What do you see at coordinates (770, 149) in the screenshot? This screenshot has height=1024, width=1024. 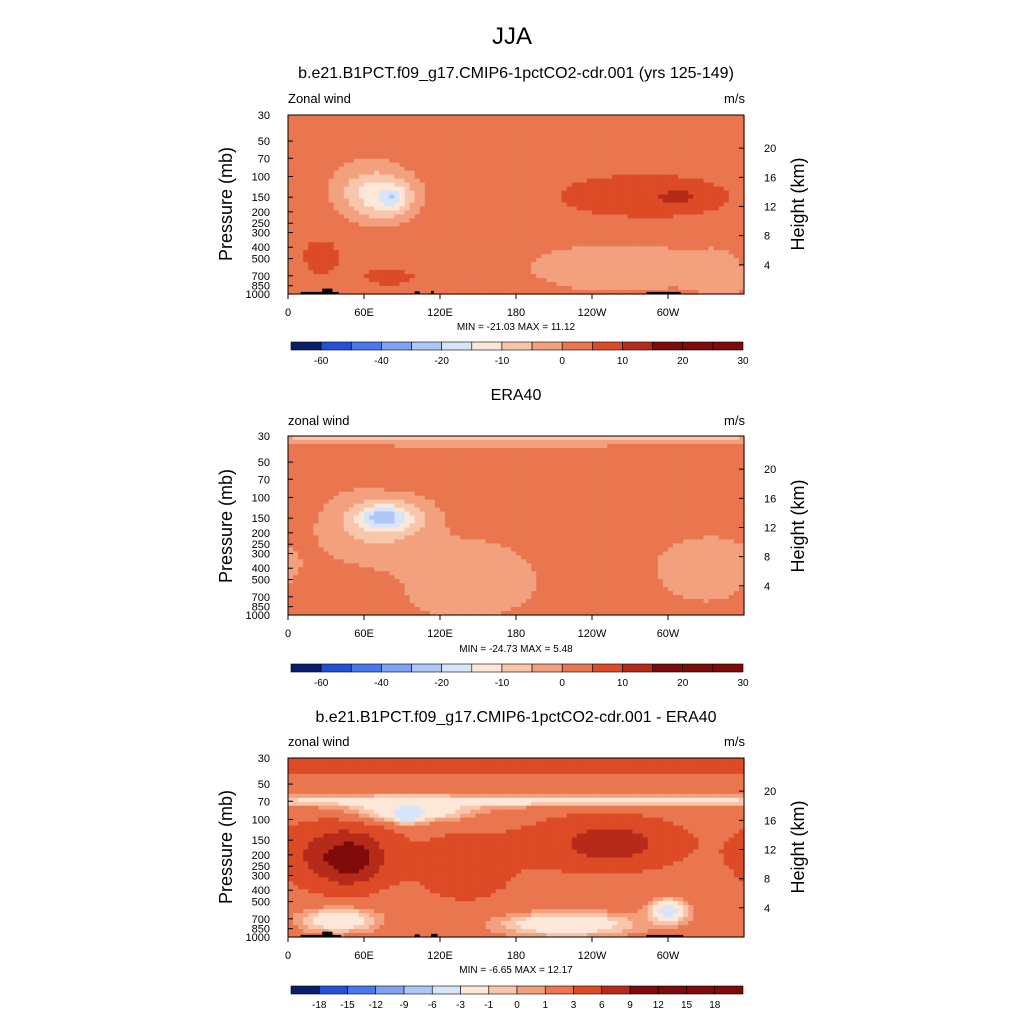 I see `y2-tick-label: 20` at bounding box center [770, 149].